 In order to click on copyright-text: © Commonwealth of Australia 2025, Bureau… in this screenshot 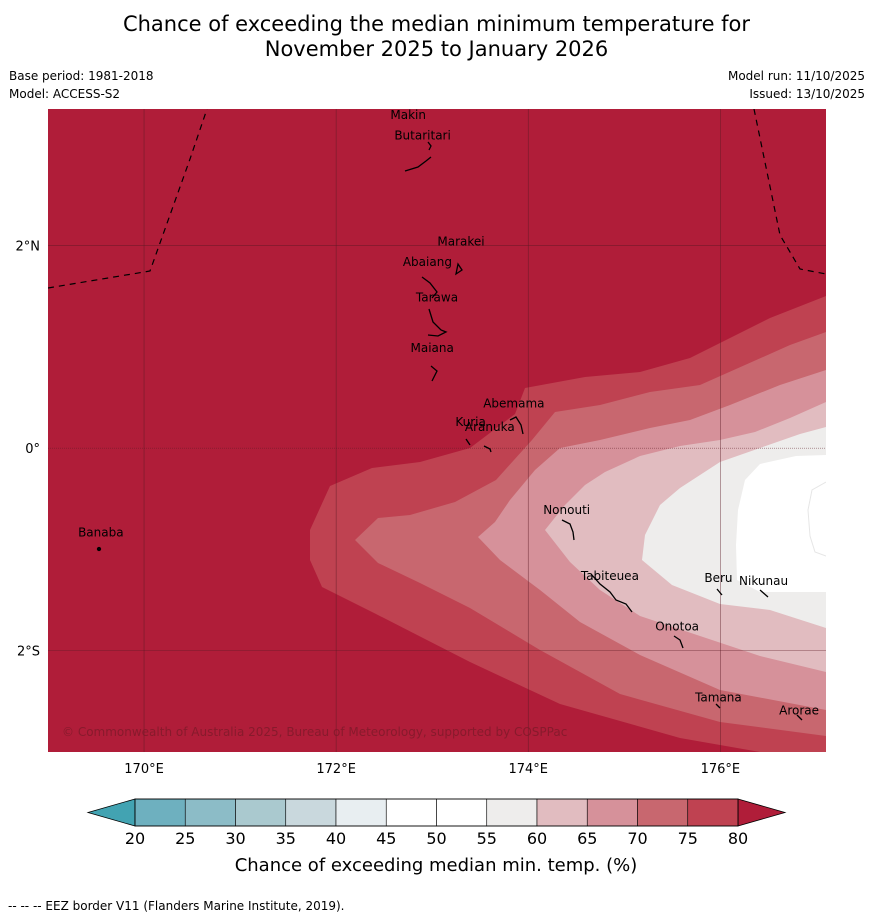, I will do `click(314, 732)`.